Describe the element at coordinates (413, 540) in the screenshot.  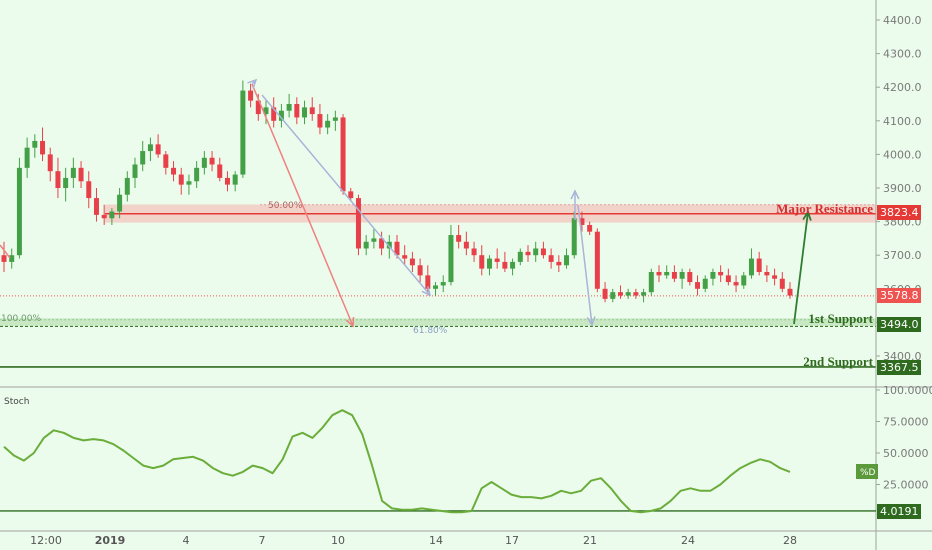
I see `time-axis: 12:00 2019 4 7 10 14 17 21 24 28` at that location.